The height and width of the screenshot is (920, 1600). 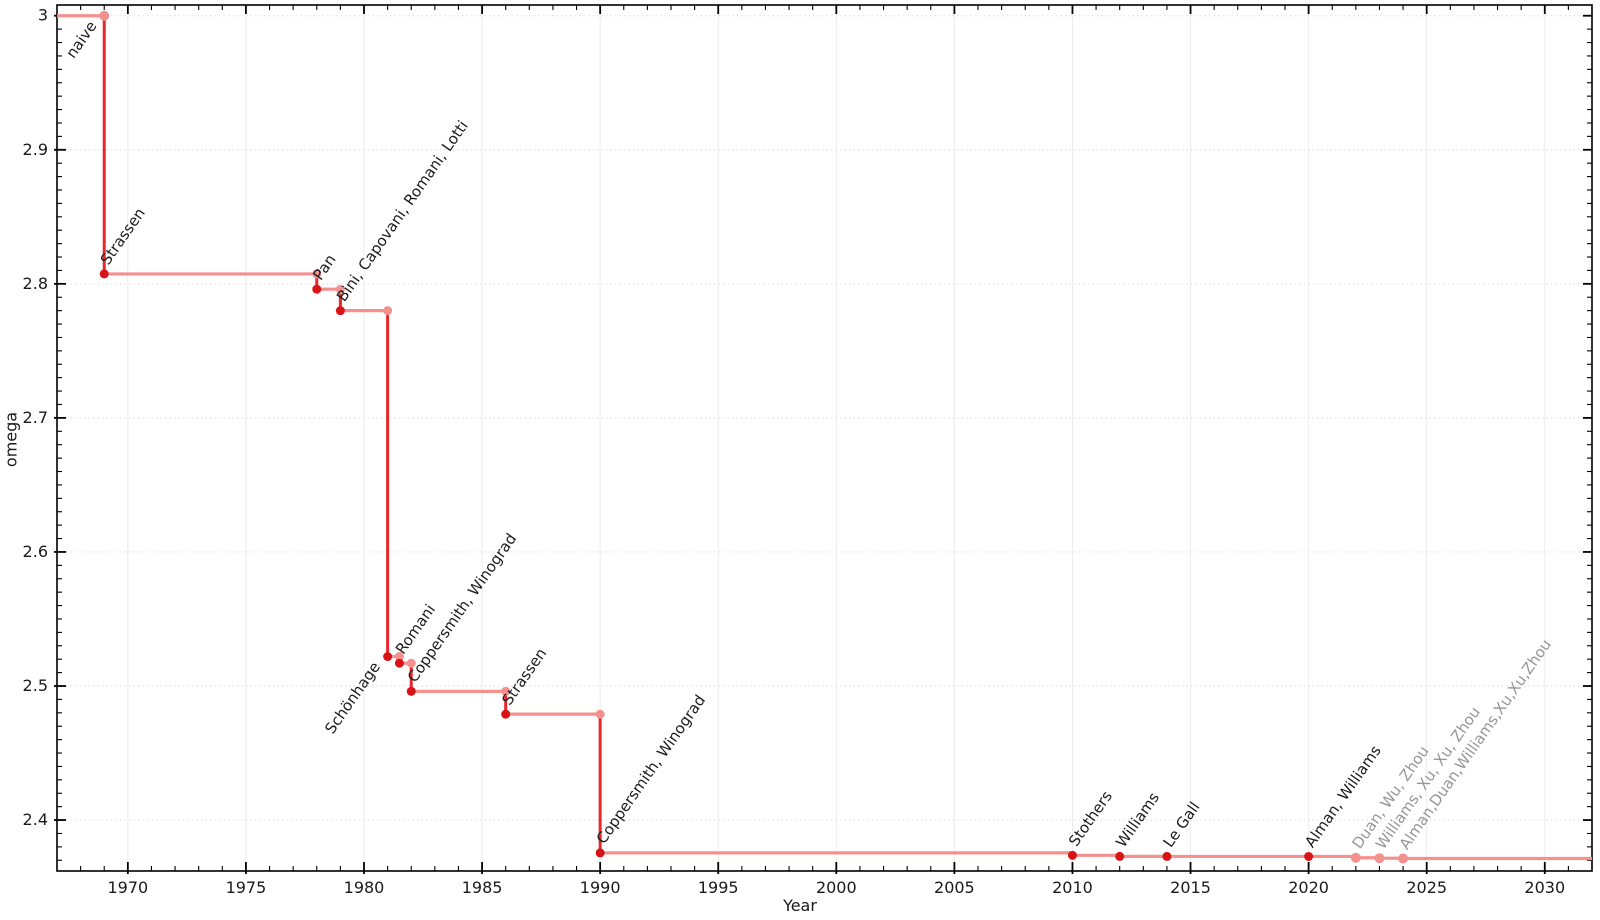 What do you see at coordinates (35, 551) in the screenshot?
I see `y-tick-label: 2.6` at bounding box center [35, 551].